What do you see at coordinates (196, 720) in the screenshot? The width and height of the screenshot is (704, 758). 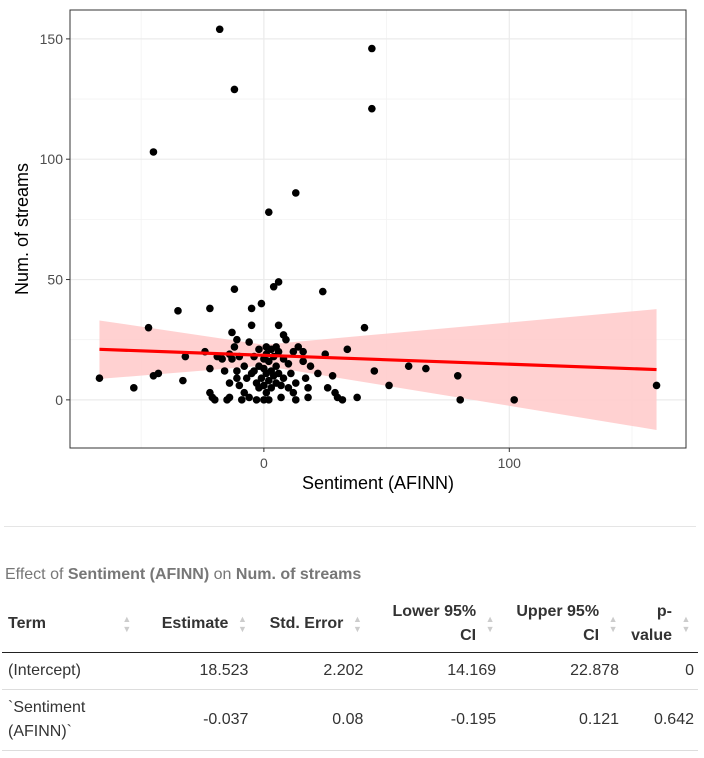 I see `cell-estimate: -0.037` at bounding box center [196, 720].